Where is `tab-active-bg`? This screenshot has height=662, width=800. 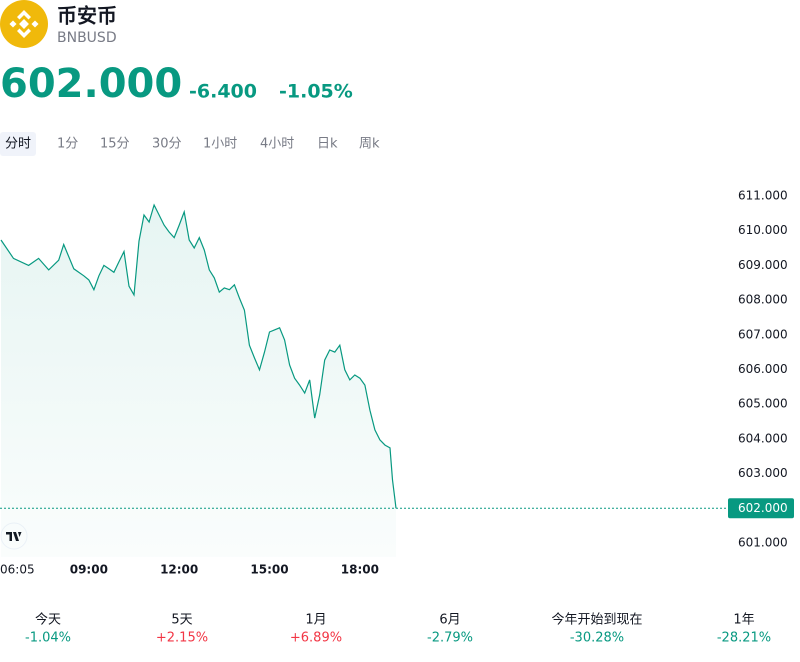
tab-active-bg is located at coordinates (18, 144).